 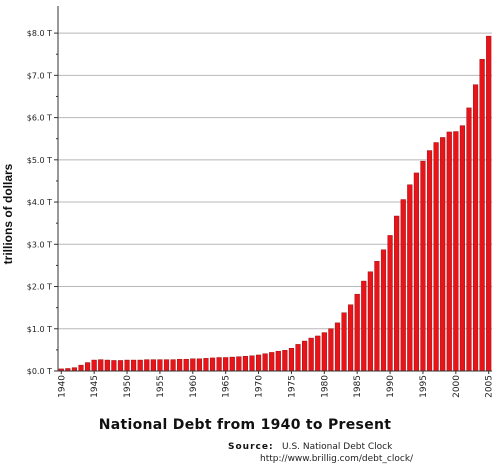 I want to click on bar-1967, so click(x=239, y=364).